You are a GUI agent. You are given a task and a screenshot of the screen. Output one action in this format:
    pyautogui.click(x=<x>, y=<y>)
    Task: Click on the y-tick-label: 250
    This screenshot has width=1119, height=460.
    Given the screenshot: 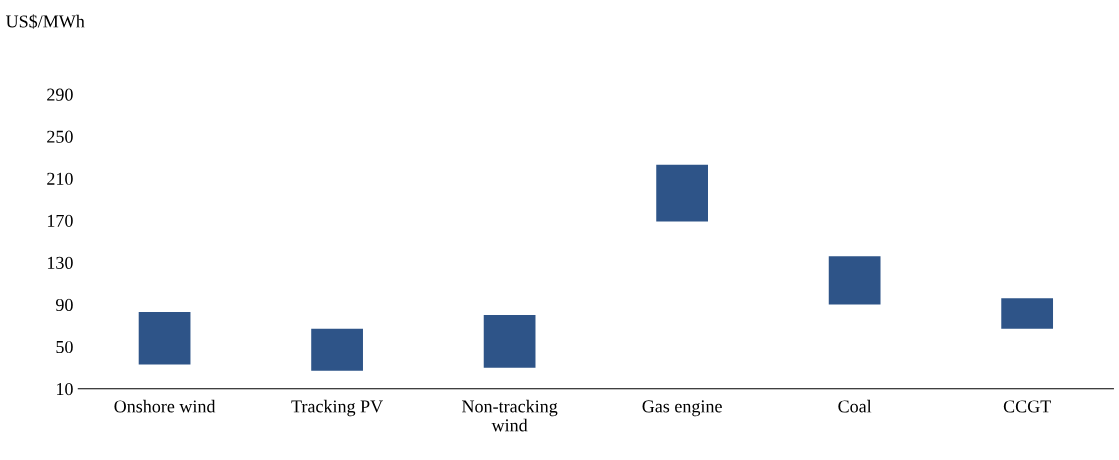 What is the action you would take?
    pyautogui.click(x=60, y=136)
    